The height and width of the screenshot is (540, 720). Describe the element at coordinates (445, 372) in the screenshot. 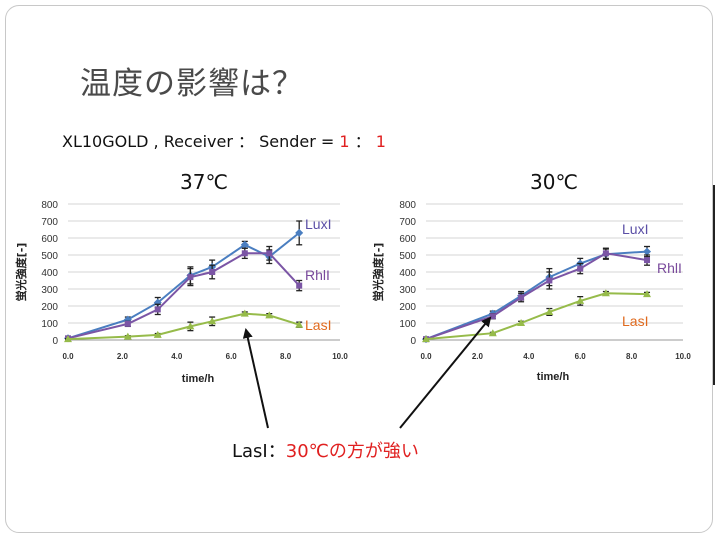

I see `annotation-arrow-30c` at that location.